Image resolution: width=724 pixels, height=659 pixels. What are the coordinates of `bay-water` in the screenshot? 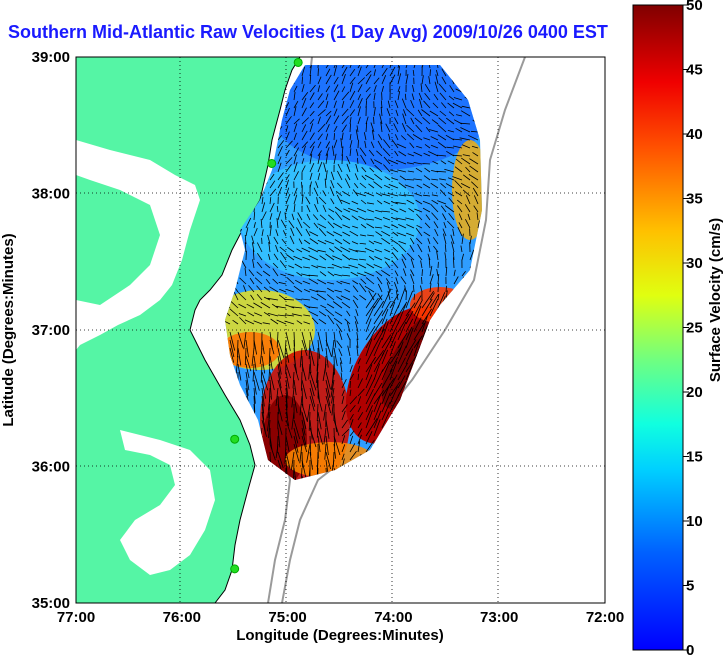 It's located at (138, 245).